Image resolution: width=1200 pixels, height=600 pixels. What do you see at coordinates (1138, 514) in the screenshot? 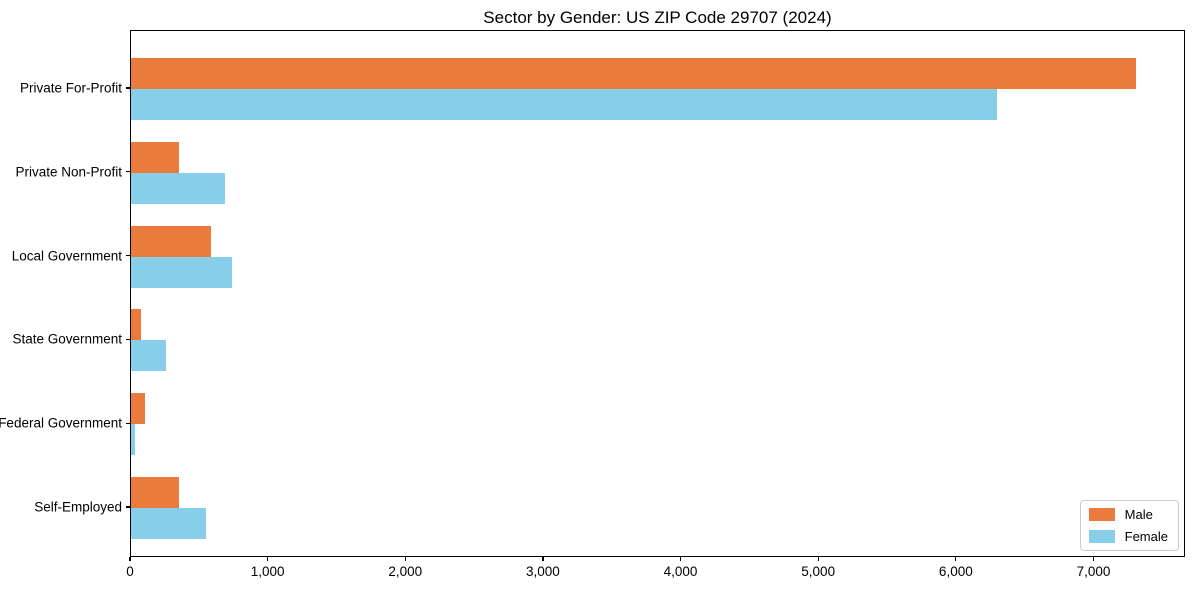
I see `legend-label: Male` at bounding box center [1138, 514].